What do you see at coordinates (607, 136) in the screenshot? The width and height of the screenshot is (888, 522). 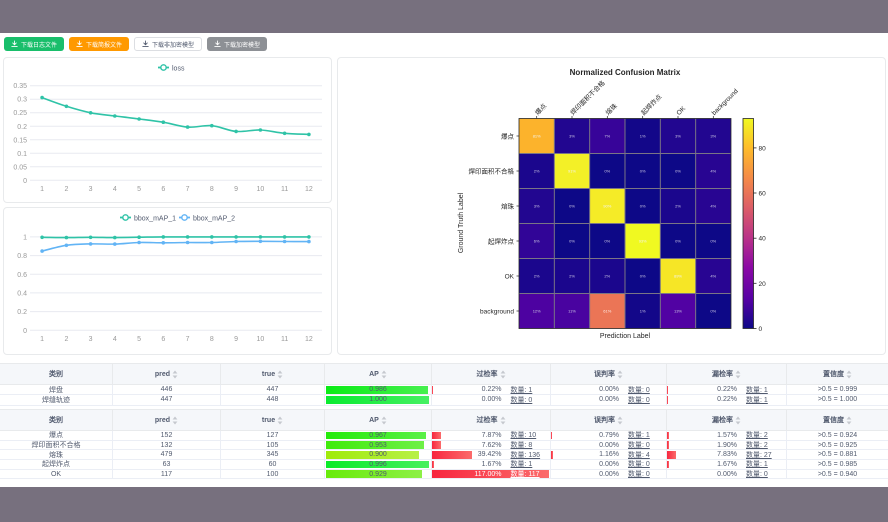 I see `svg-text: 7%` at bounding box center [607, 136].